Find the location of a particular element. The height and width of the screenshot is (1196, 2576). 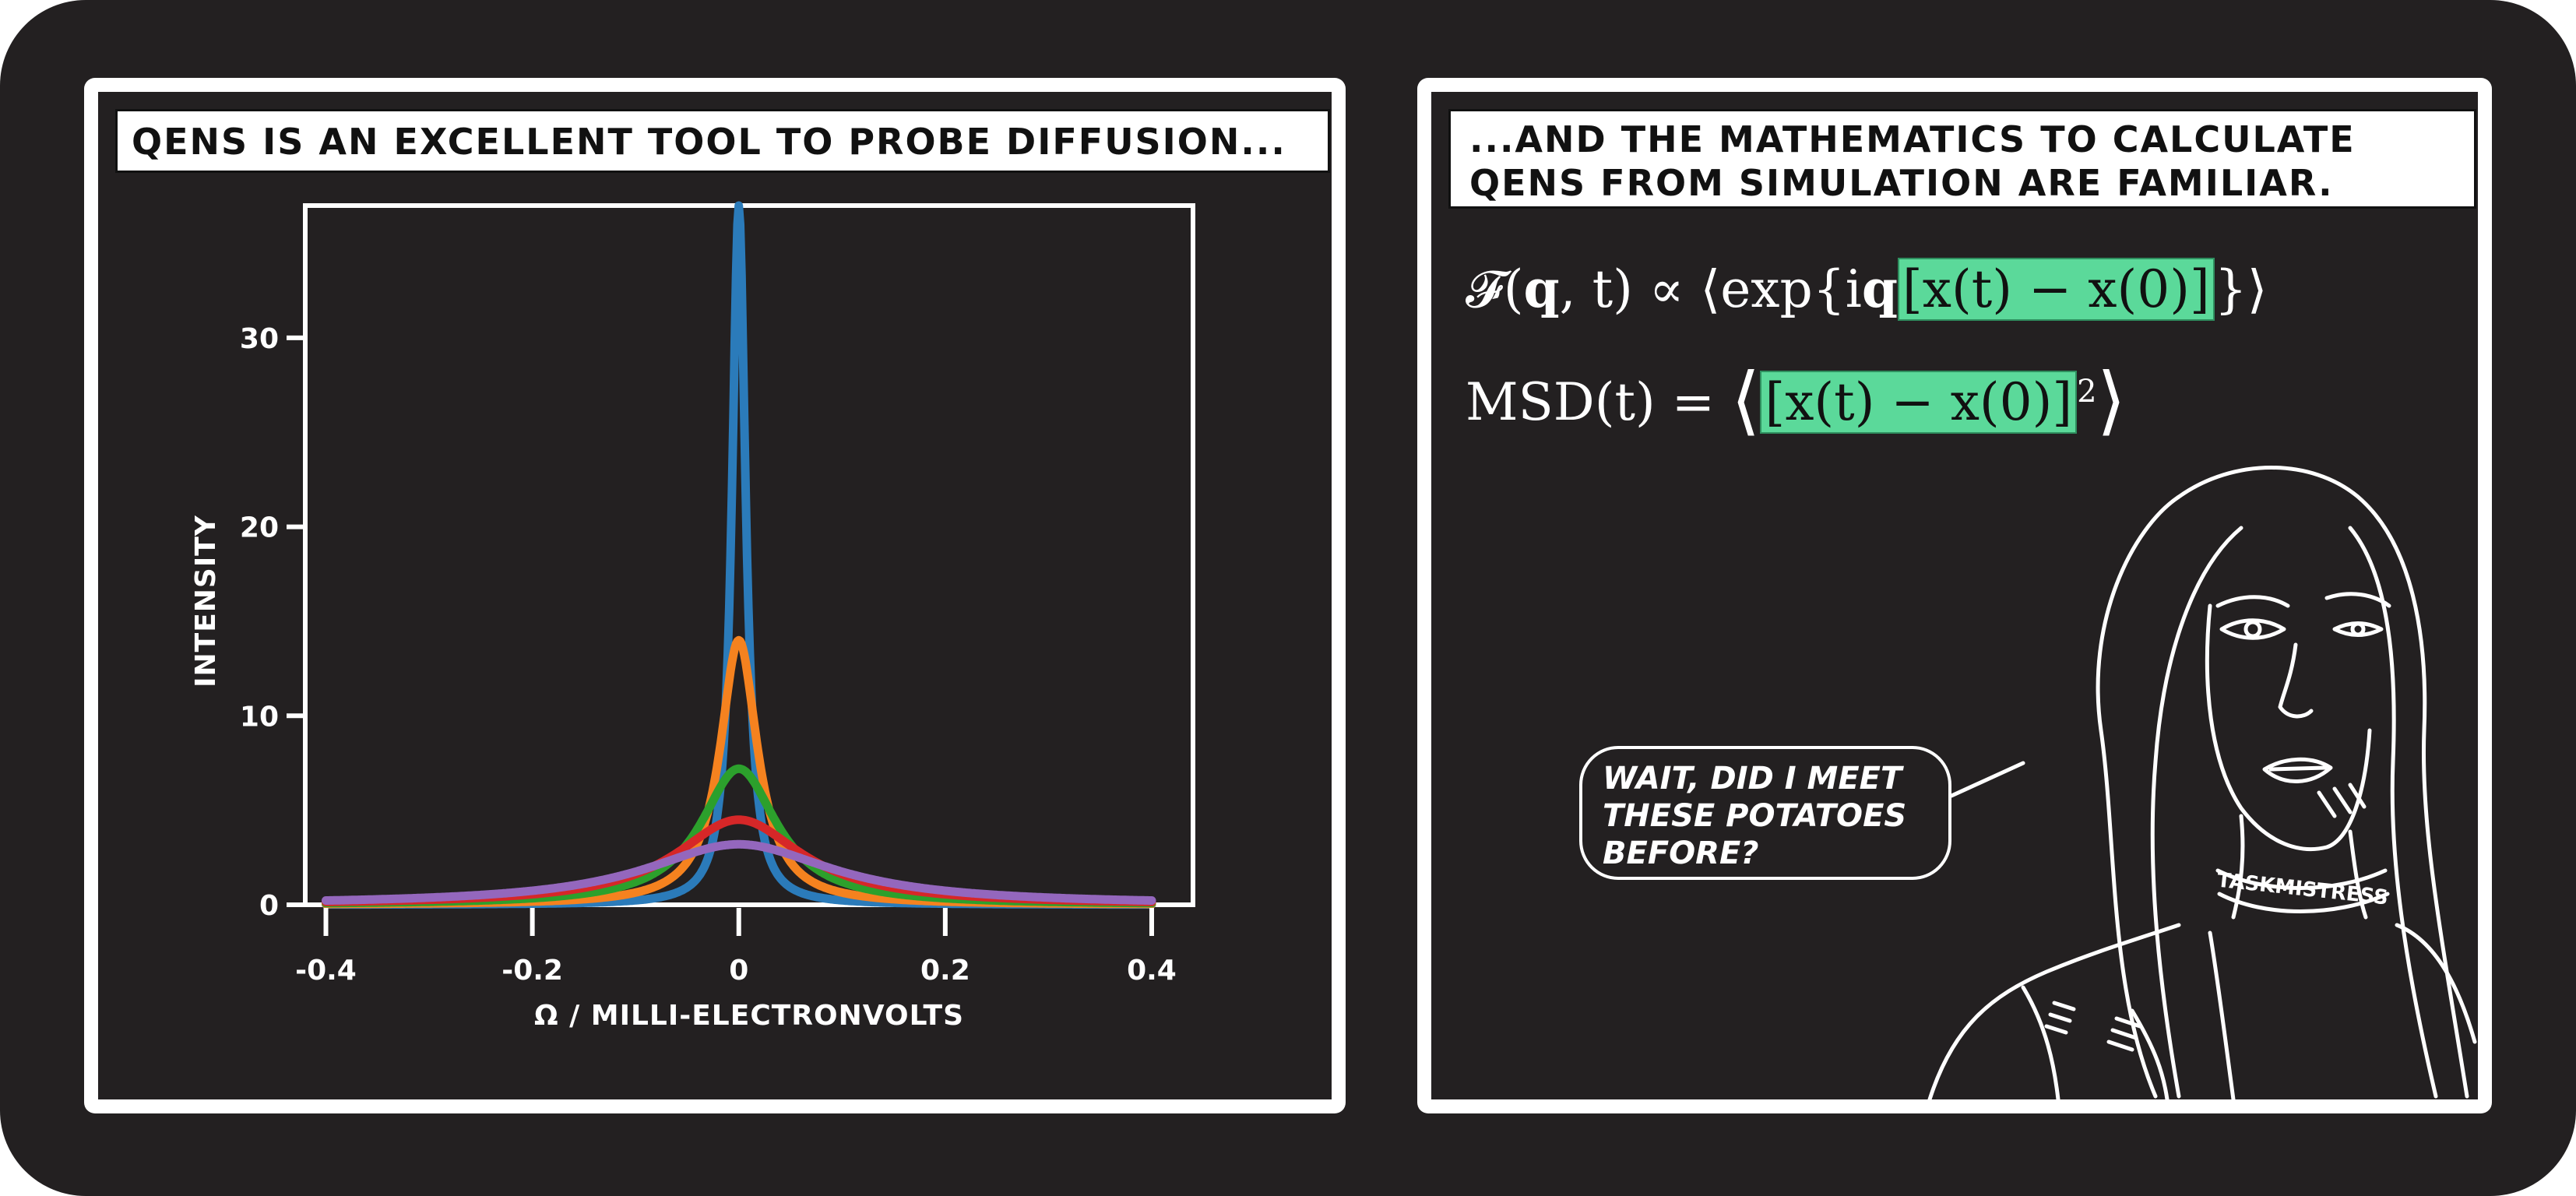

eq2-lhs: MSD(t) = is located at coordinates (1598, 402).